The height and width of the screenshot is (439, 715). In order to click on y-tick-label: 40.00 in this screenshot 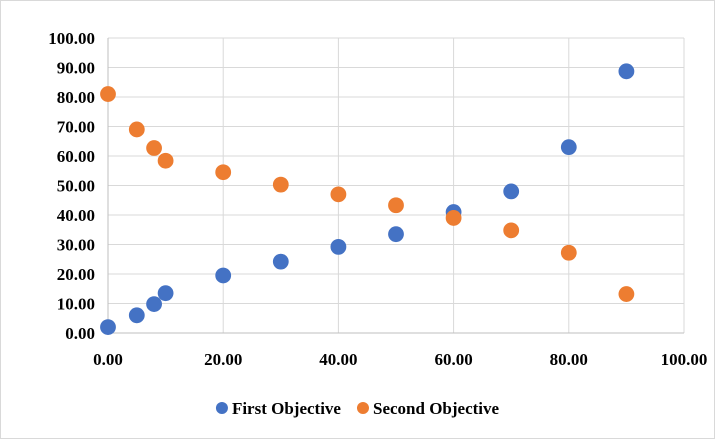, I will do `click(76, 215)`.